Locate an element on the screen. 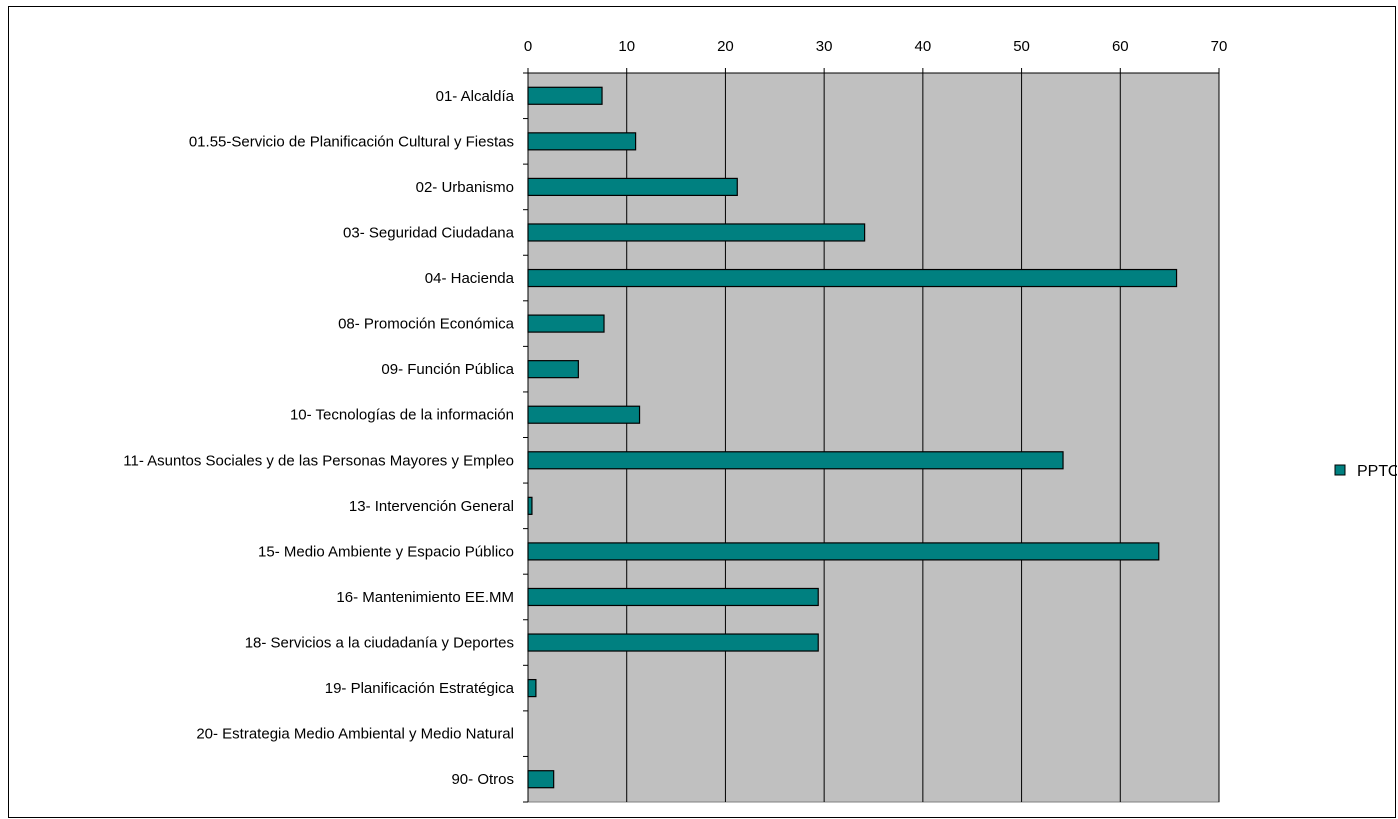  category-label: 15- Medio Ambiente y Espacio Público is located at coordinates (386, 551).